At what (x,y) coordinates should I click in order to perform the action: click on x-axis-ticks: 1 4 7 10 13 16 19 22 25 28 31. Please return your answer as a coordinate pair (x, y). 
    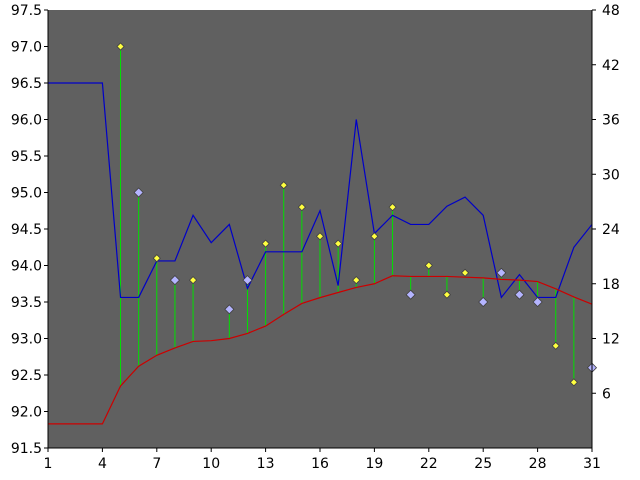
    Looking at the image, I should click on (322, 460).